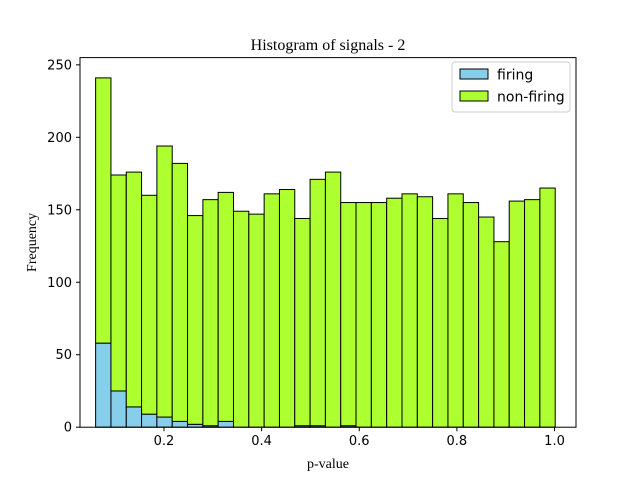  Describe the element at coordinates (59, 210) in the screenshot. I see `y-tick-label: 150` at that location.